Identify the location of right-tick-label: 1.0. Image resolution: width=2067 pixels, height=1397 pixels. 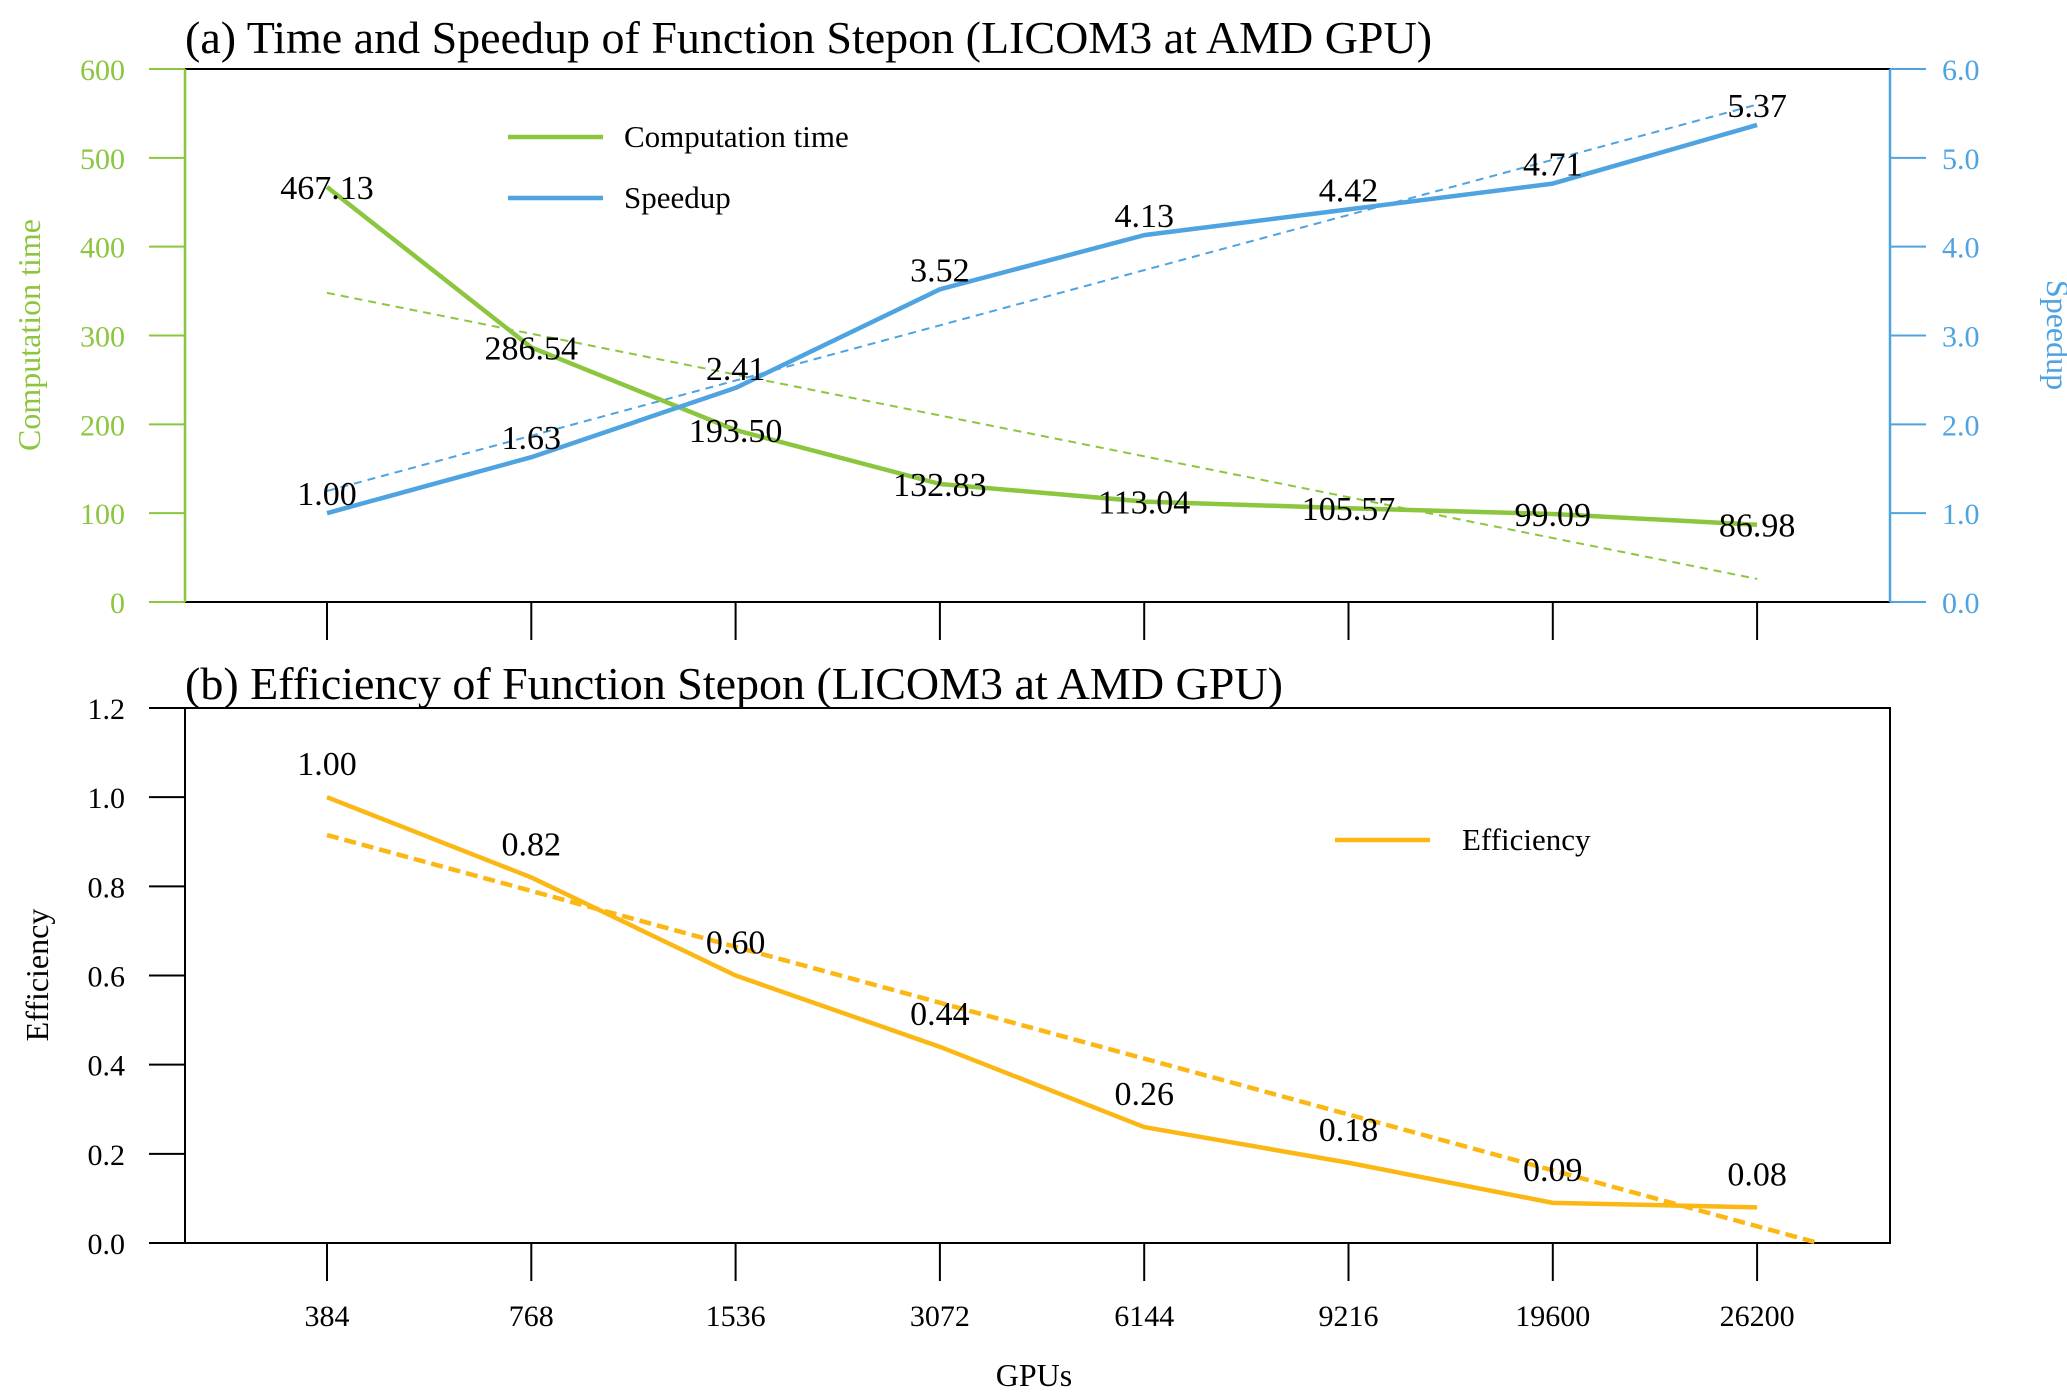
(1961, 514).